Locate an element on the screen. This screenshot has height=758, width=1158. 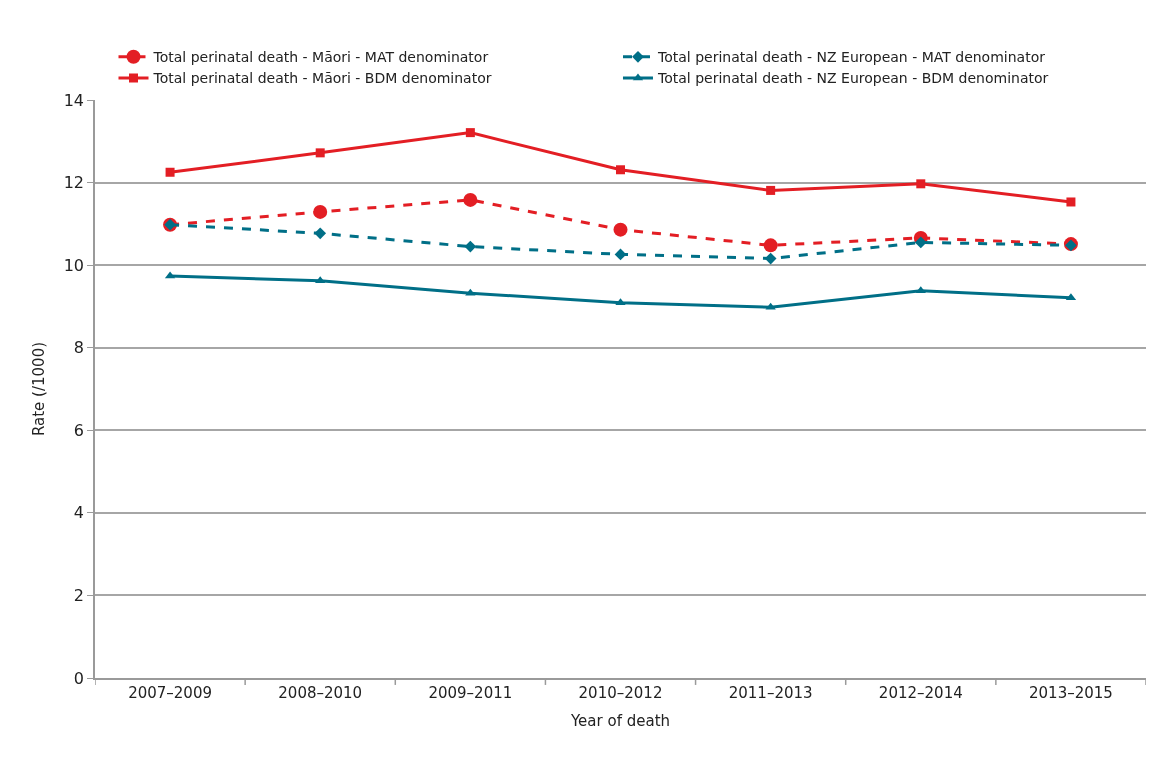
x-tick-label: 2009–2011 is located at coordinates (470, 692).